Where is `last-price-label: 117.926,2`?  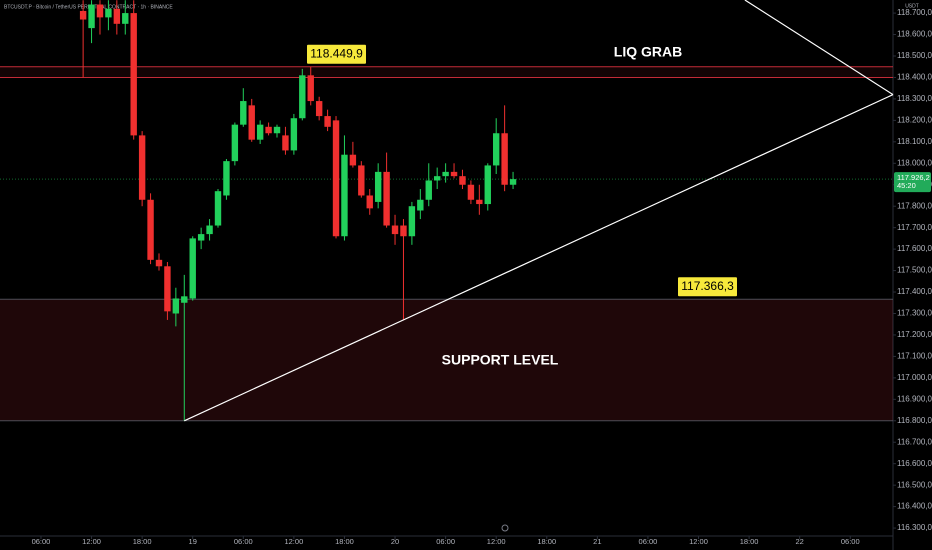
last-price-label: 117.926,2 is located at coordinates (913, 177).